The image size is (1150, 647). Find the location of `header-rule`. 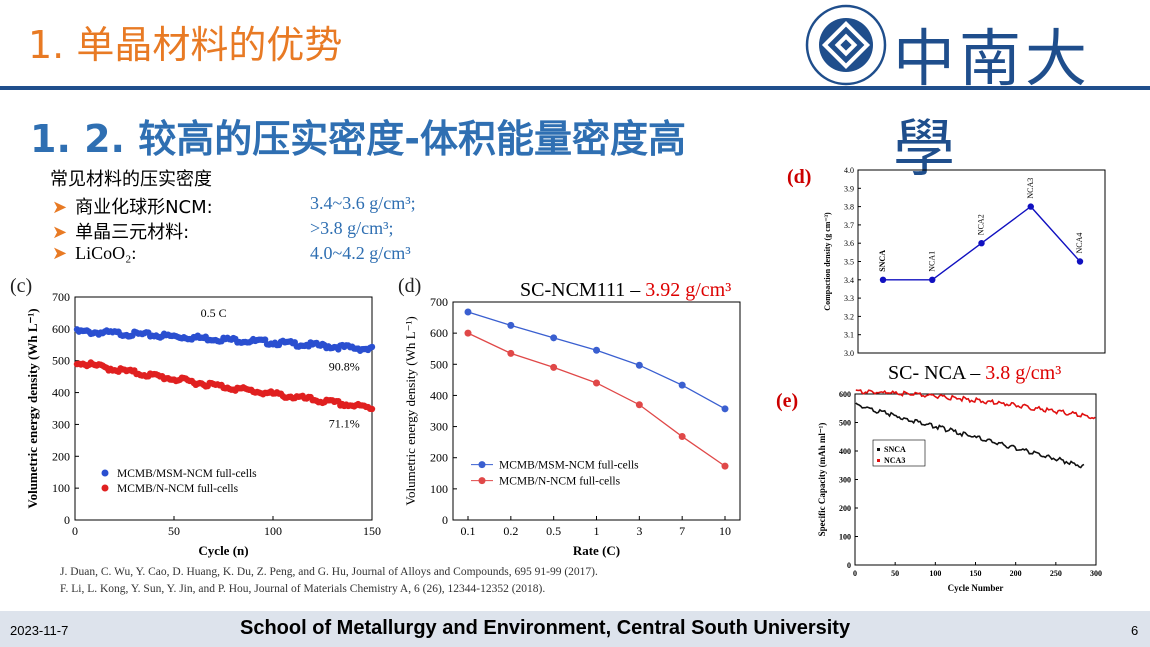

header-rule is located at coordinates (575, 88).